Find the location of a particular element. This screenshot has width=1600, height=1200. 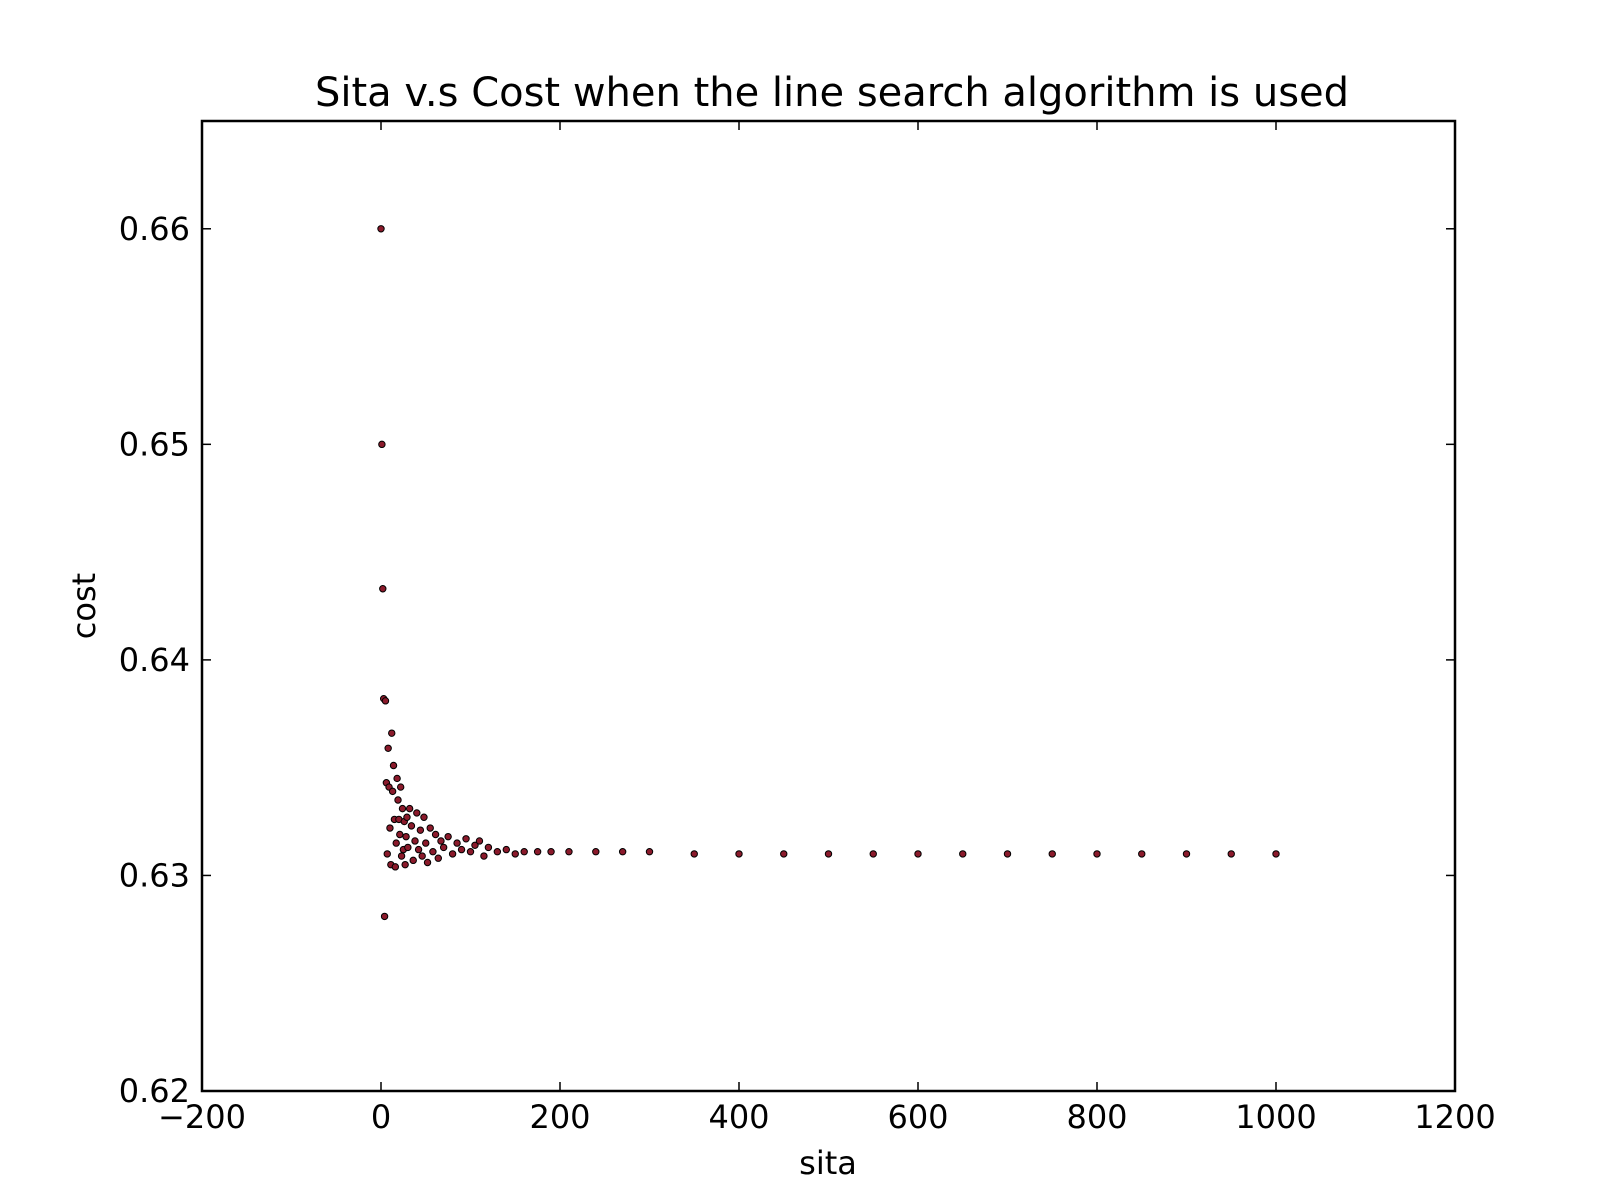

x-tick-label: 0 is located at coordinates (381, 1117).